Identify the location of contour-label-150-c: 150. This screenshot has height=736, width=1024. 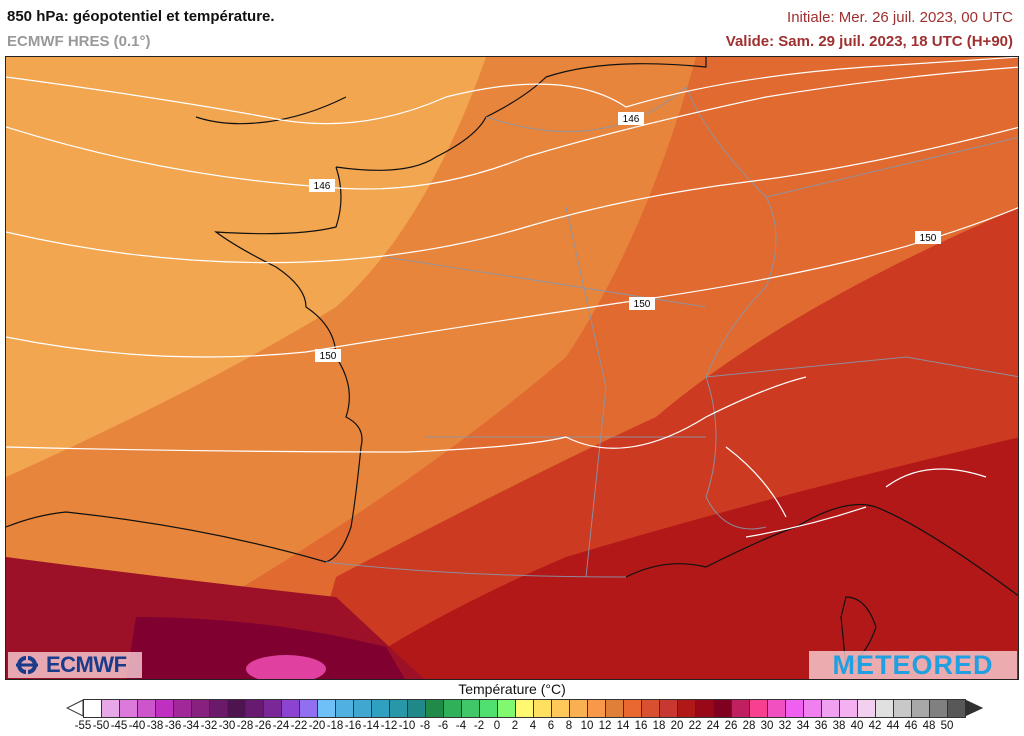
(328, 355).